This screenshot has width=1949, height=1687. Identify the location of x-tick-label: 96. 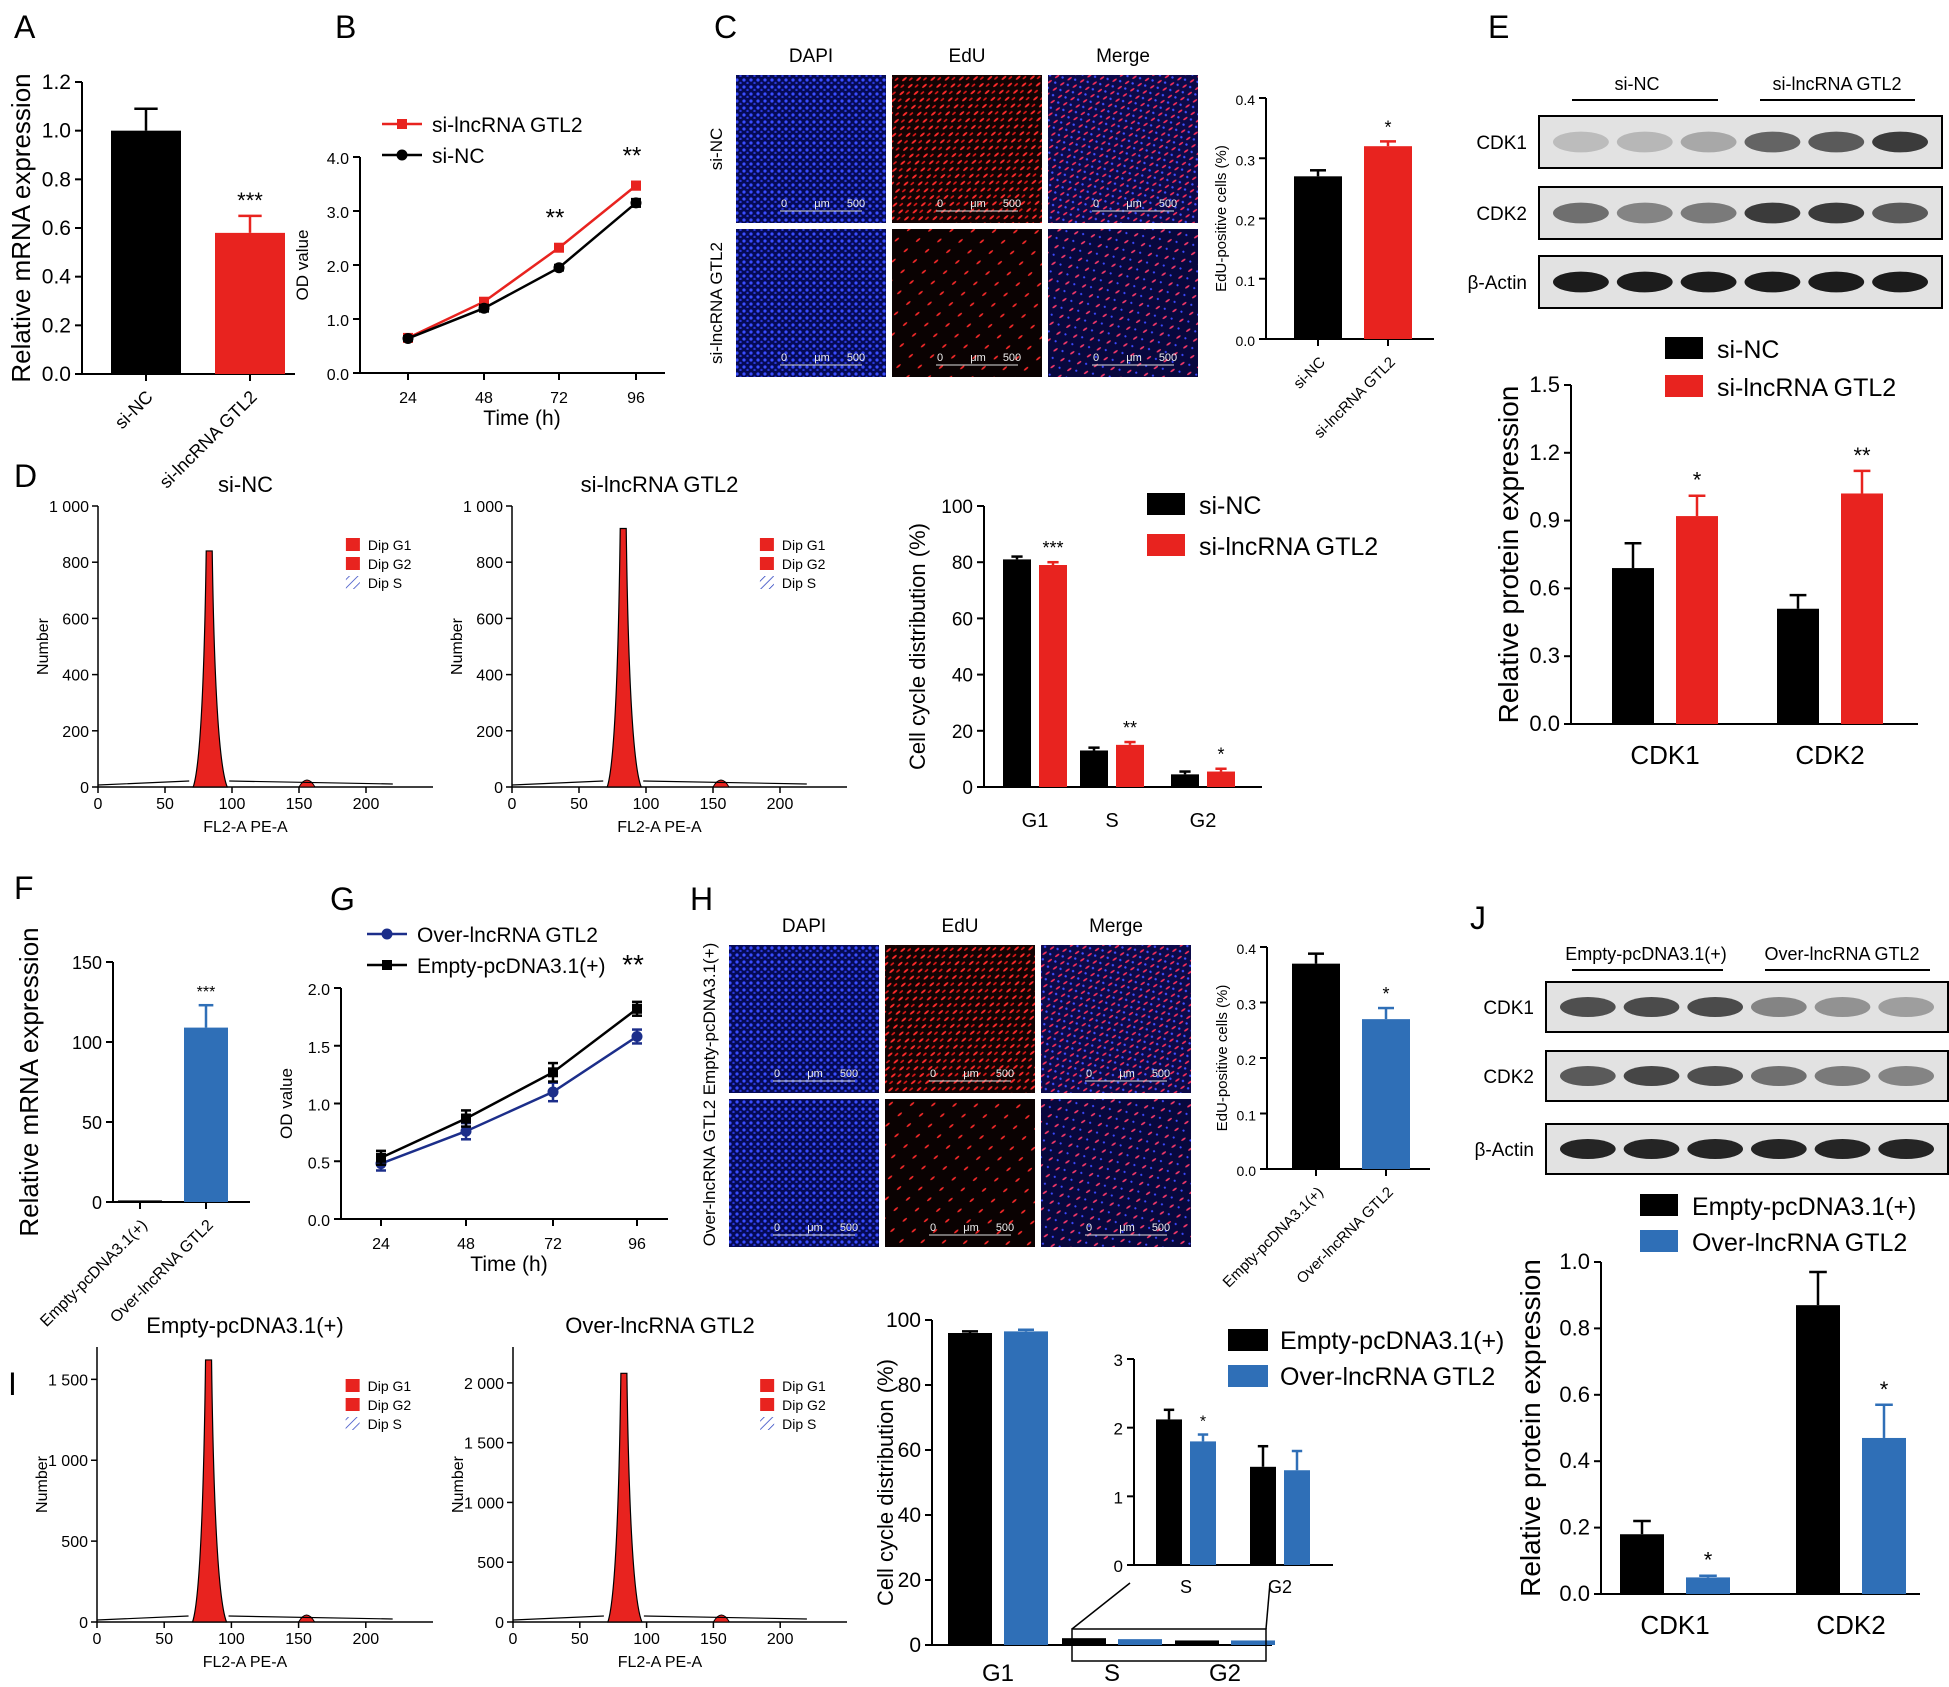
(637, 1244).